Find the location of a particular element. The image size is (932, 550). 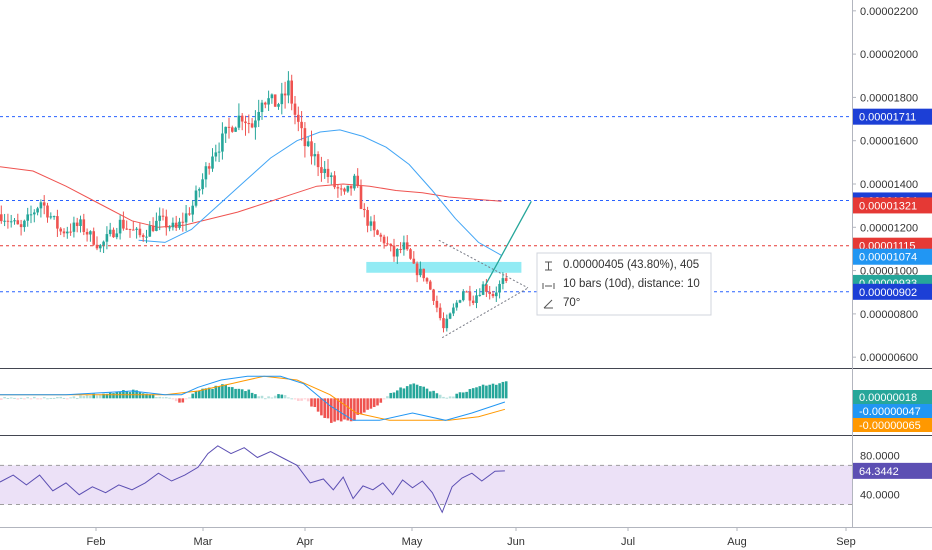

rsi-pane is located at coordinates (426, 479).